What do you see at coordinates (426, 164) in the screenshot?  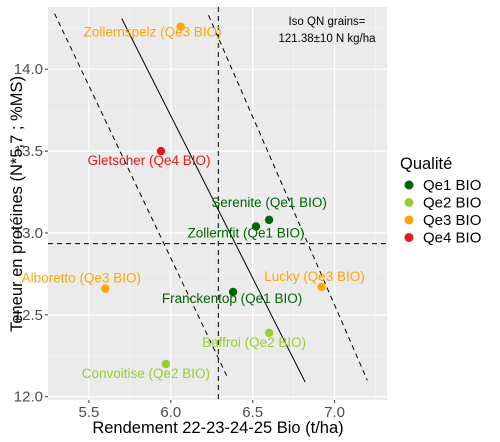 I see `legend-title: Qualité` at bounding box center [426, 164].